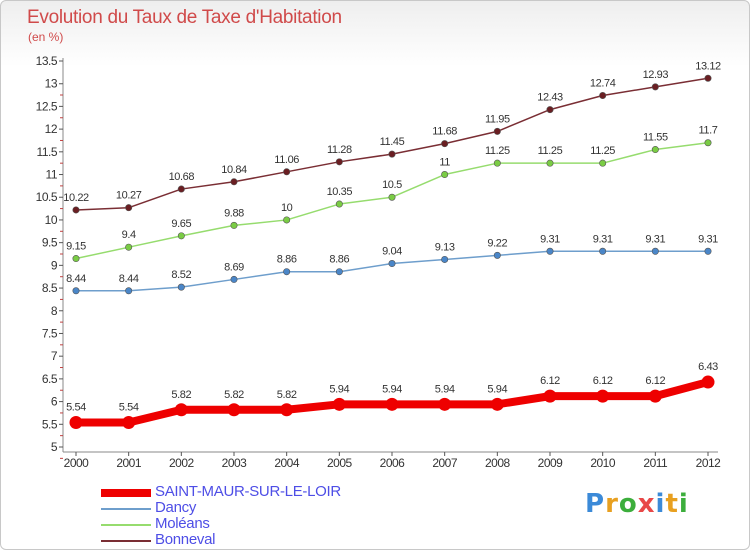 Image resolution: width=750 pixels, height=550 pixels. I want to click on series-1-data-label: 9.22, so click(497, 243).